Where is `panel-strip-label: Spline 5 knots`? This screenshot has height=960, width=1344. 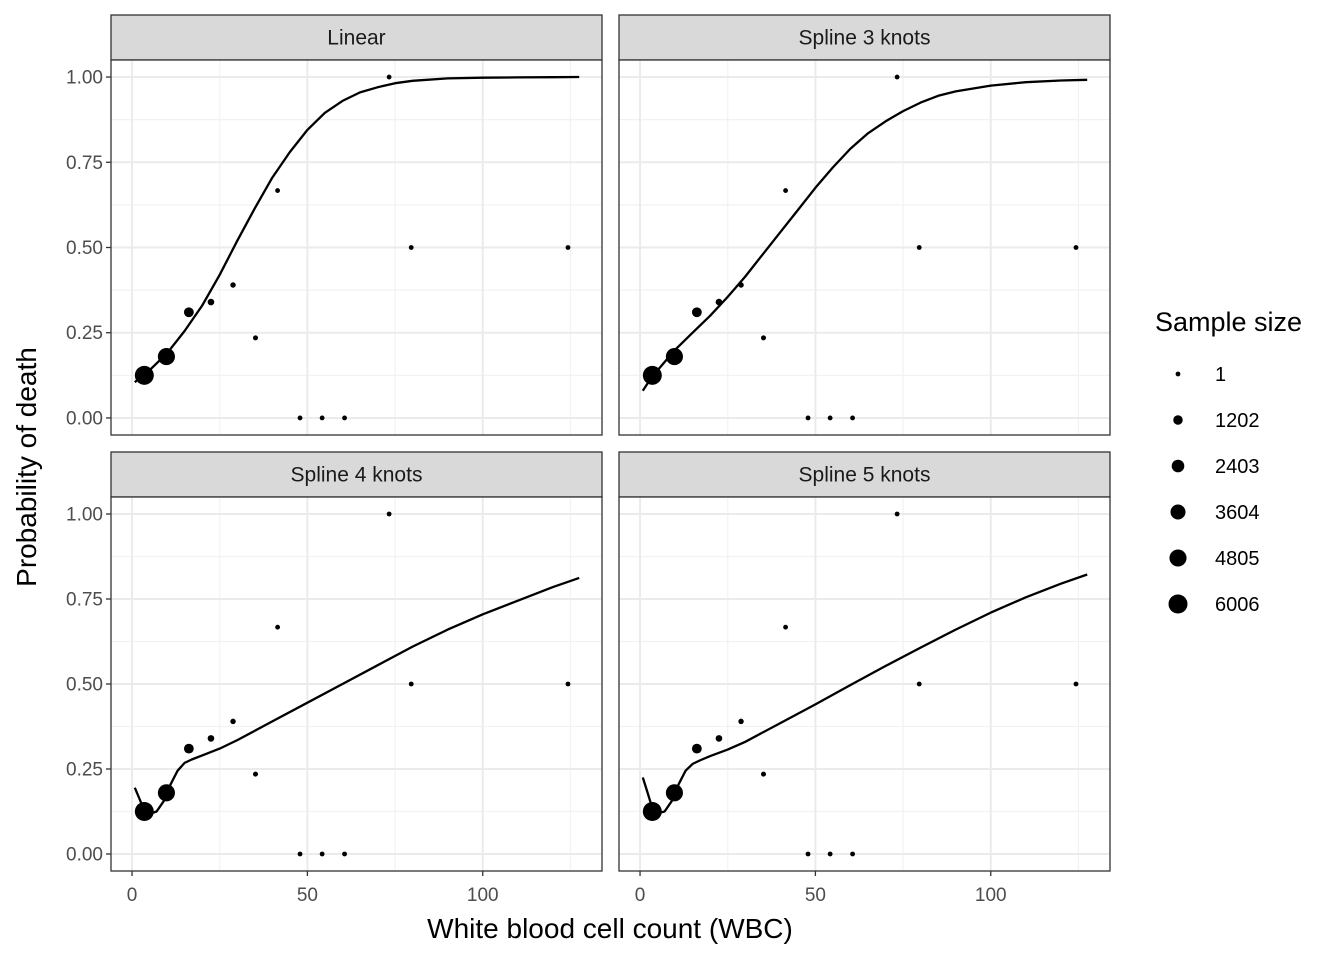 panel-strip-label: Spline 5 knots is located at coordinates (865, 475).